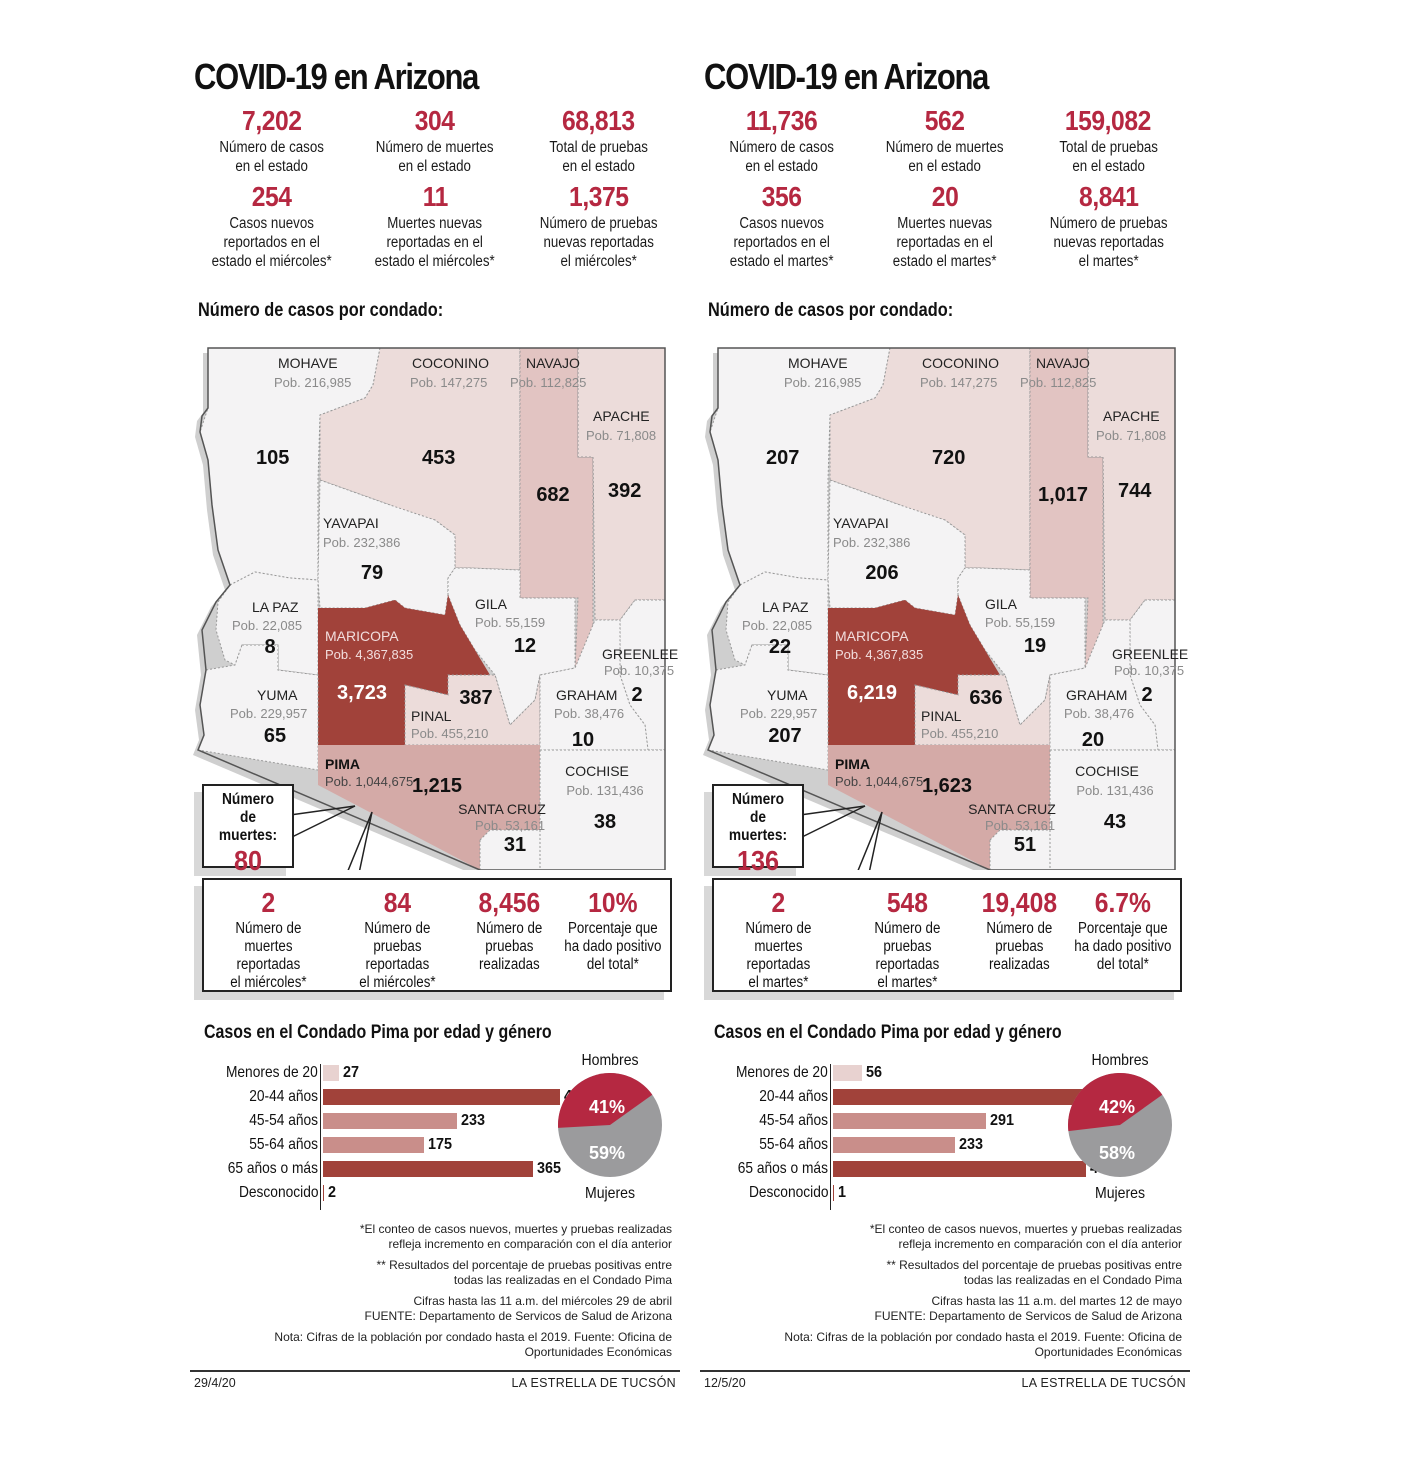 Image resolution: width=1420 pixels, height=1459 pixels. I want to click on age-bar-row: 55-64 años 175, so click(370, 1146).